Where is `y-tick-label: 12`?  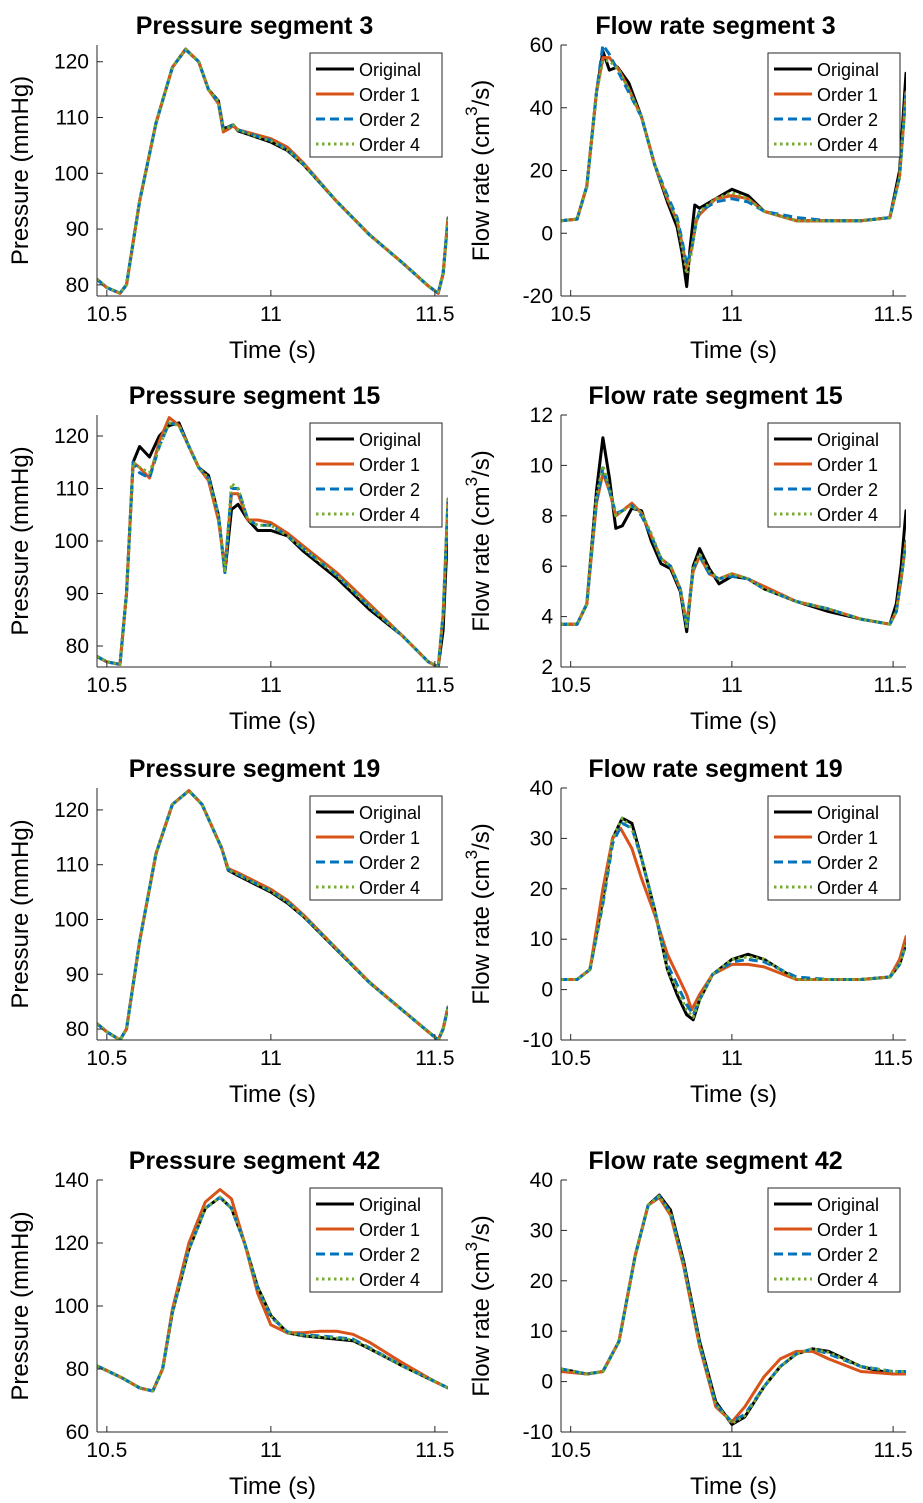 y-tick-label: 12 is located at coordinates (541, 415).